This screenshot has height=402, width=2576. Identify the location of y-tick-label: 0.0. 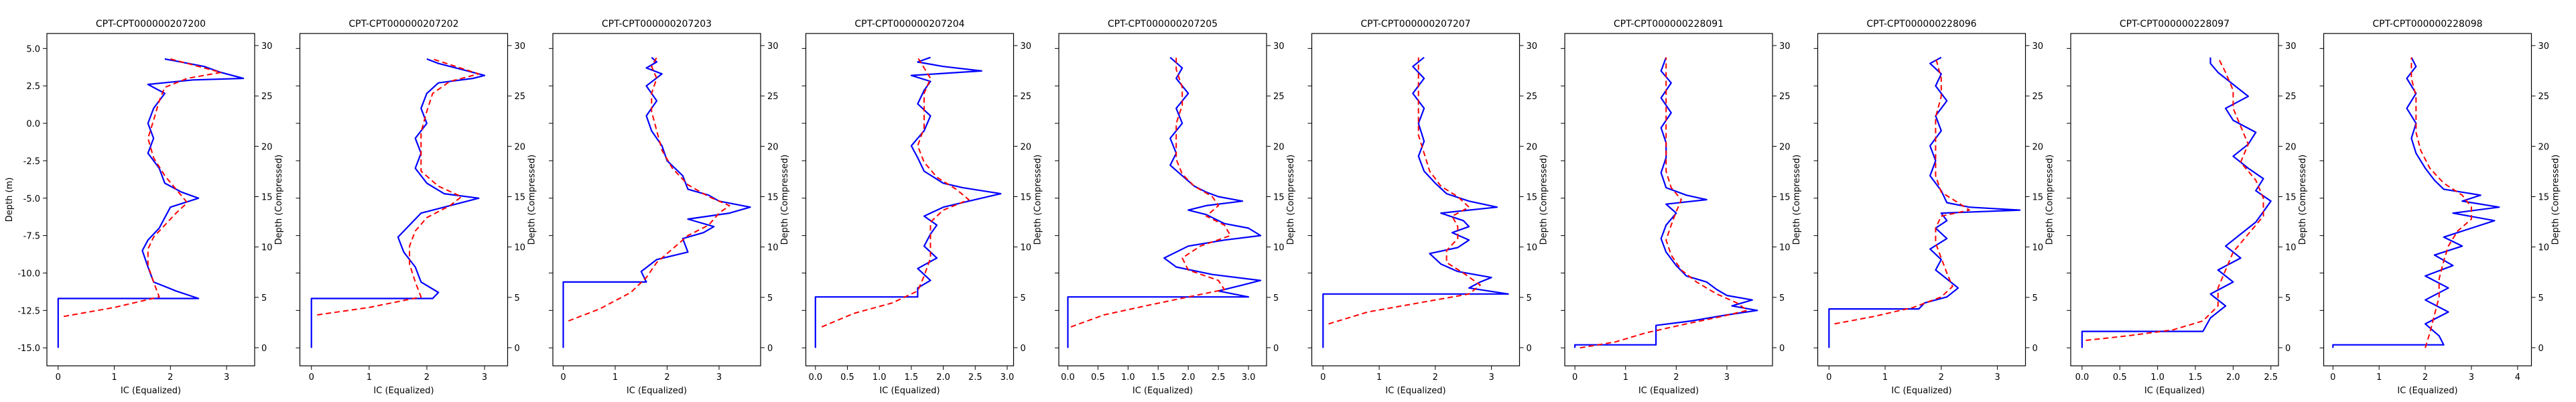
(33, 124).